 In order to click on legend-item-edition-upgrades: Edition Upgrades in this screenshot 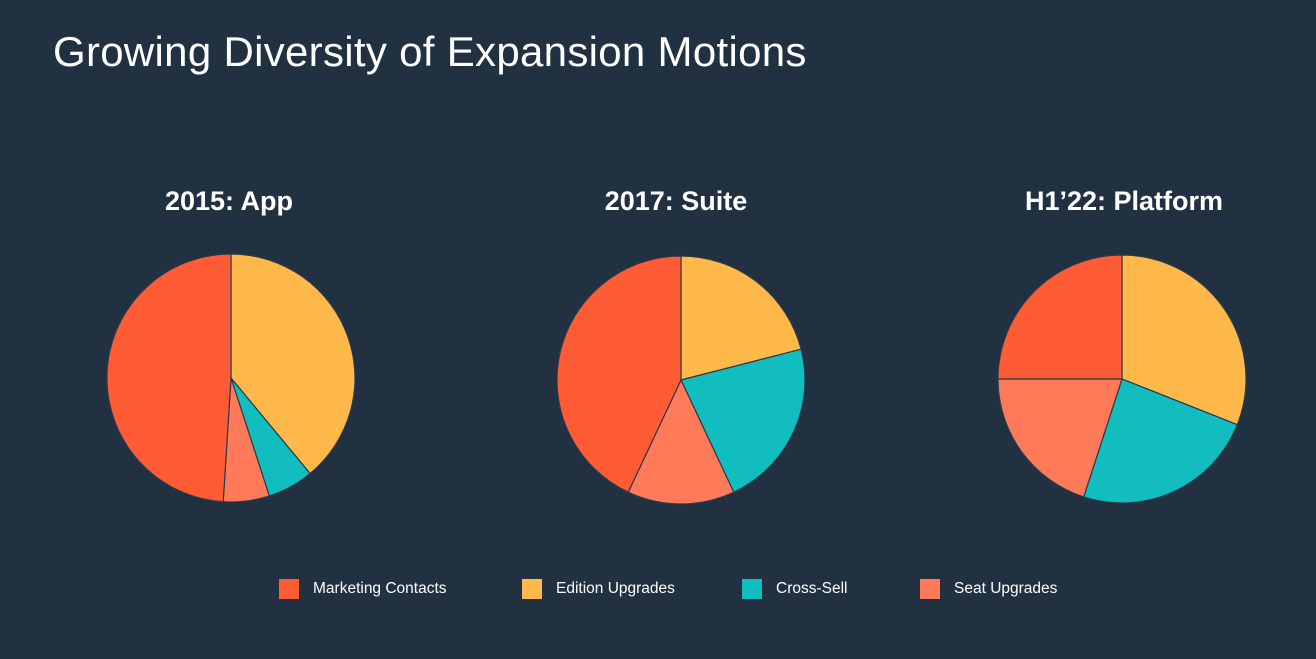, I will do `click(598, 589)`.